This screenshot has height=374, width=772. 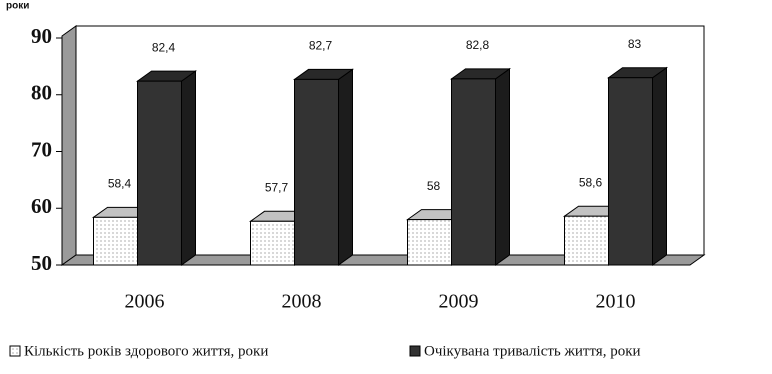 I want to click on value-label: 58,6, so click(x=591, y=182).